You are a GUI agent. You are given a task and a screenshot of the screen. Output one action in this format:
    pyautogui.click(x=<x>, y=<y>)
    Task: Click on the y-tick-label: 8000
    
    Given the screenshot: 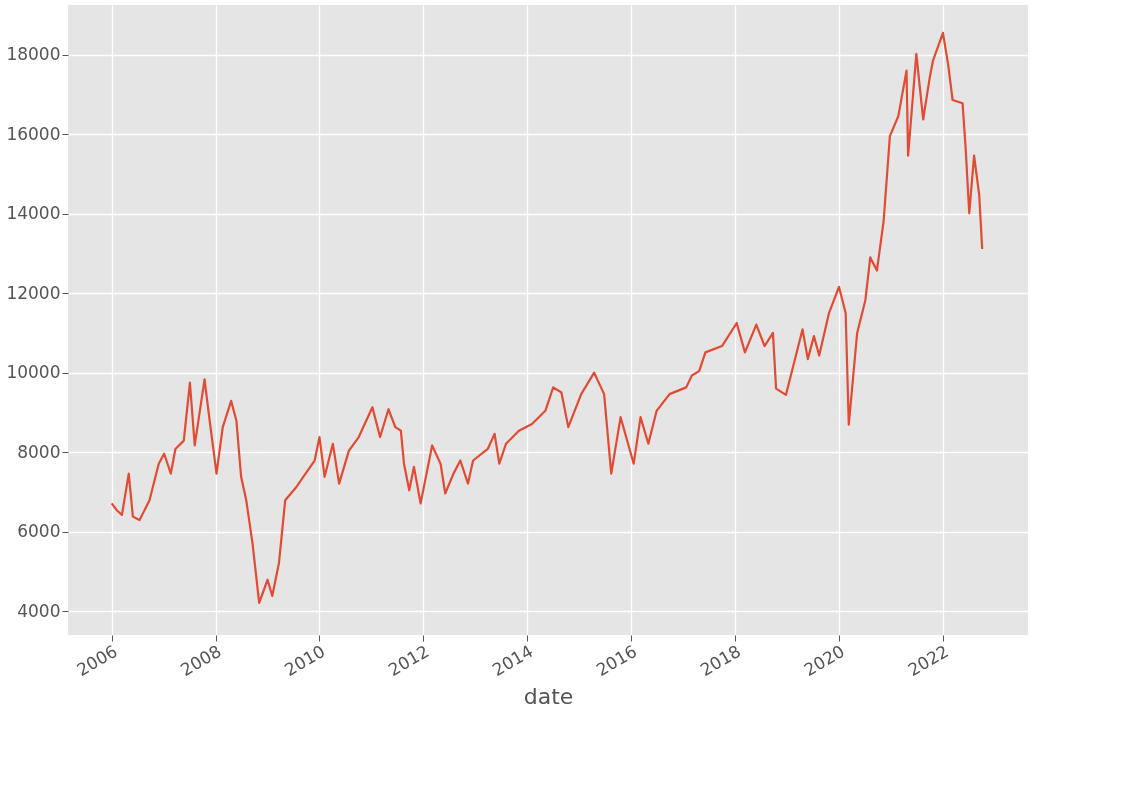 What is the action you would take?
    pyautogui.click(x=39, y=451)
    